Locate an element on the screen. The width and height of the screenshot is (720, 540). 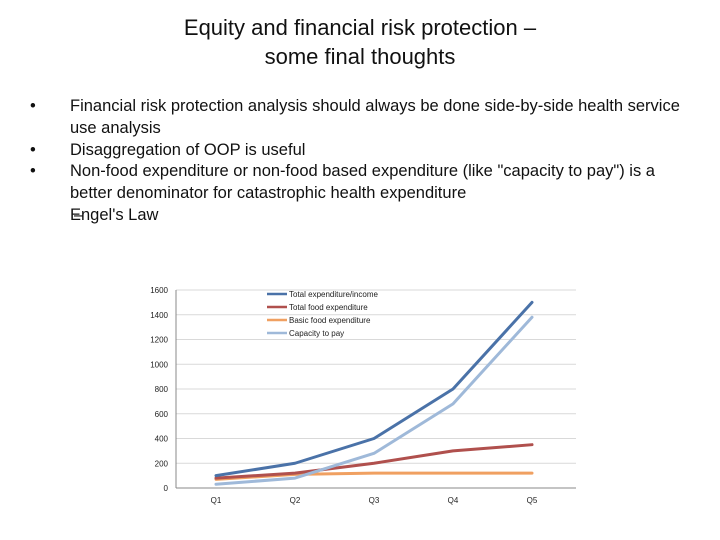
sub-bullet-text: Engel's Law is located at coordinates (114, 214).